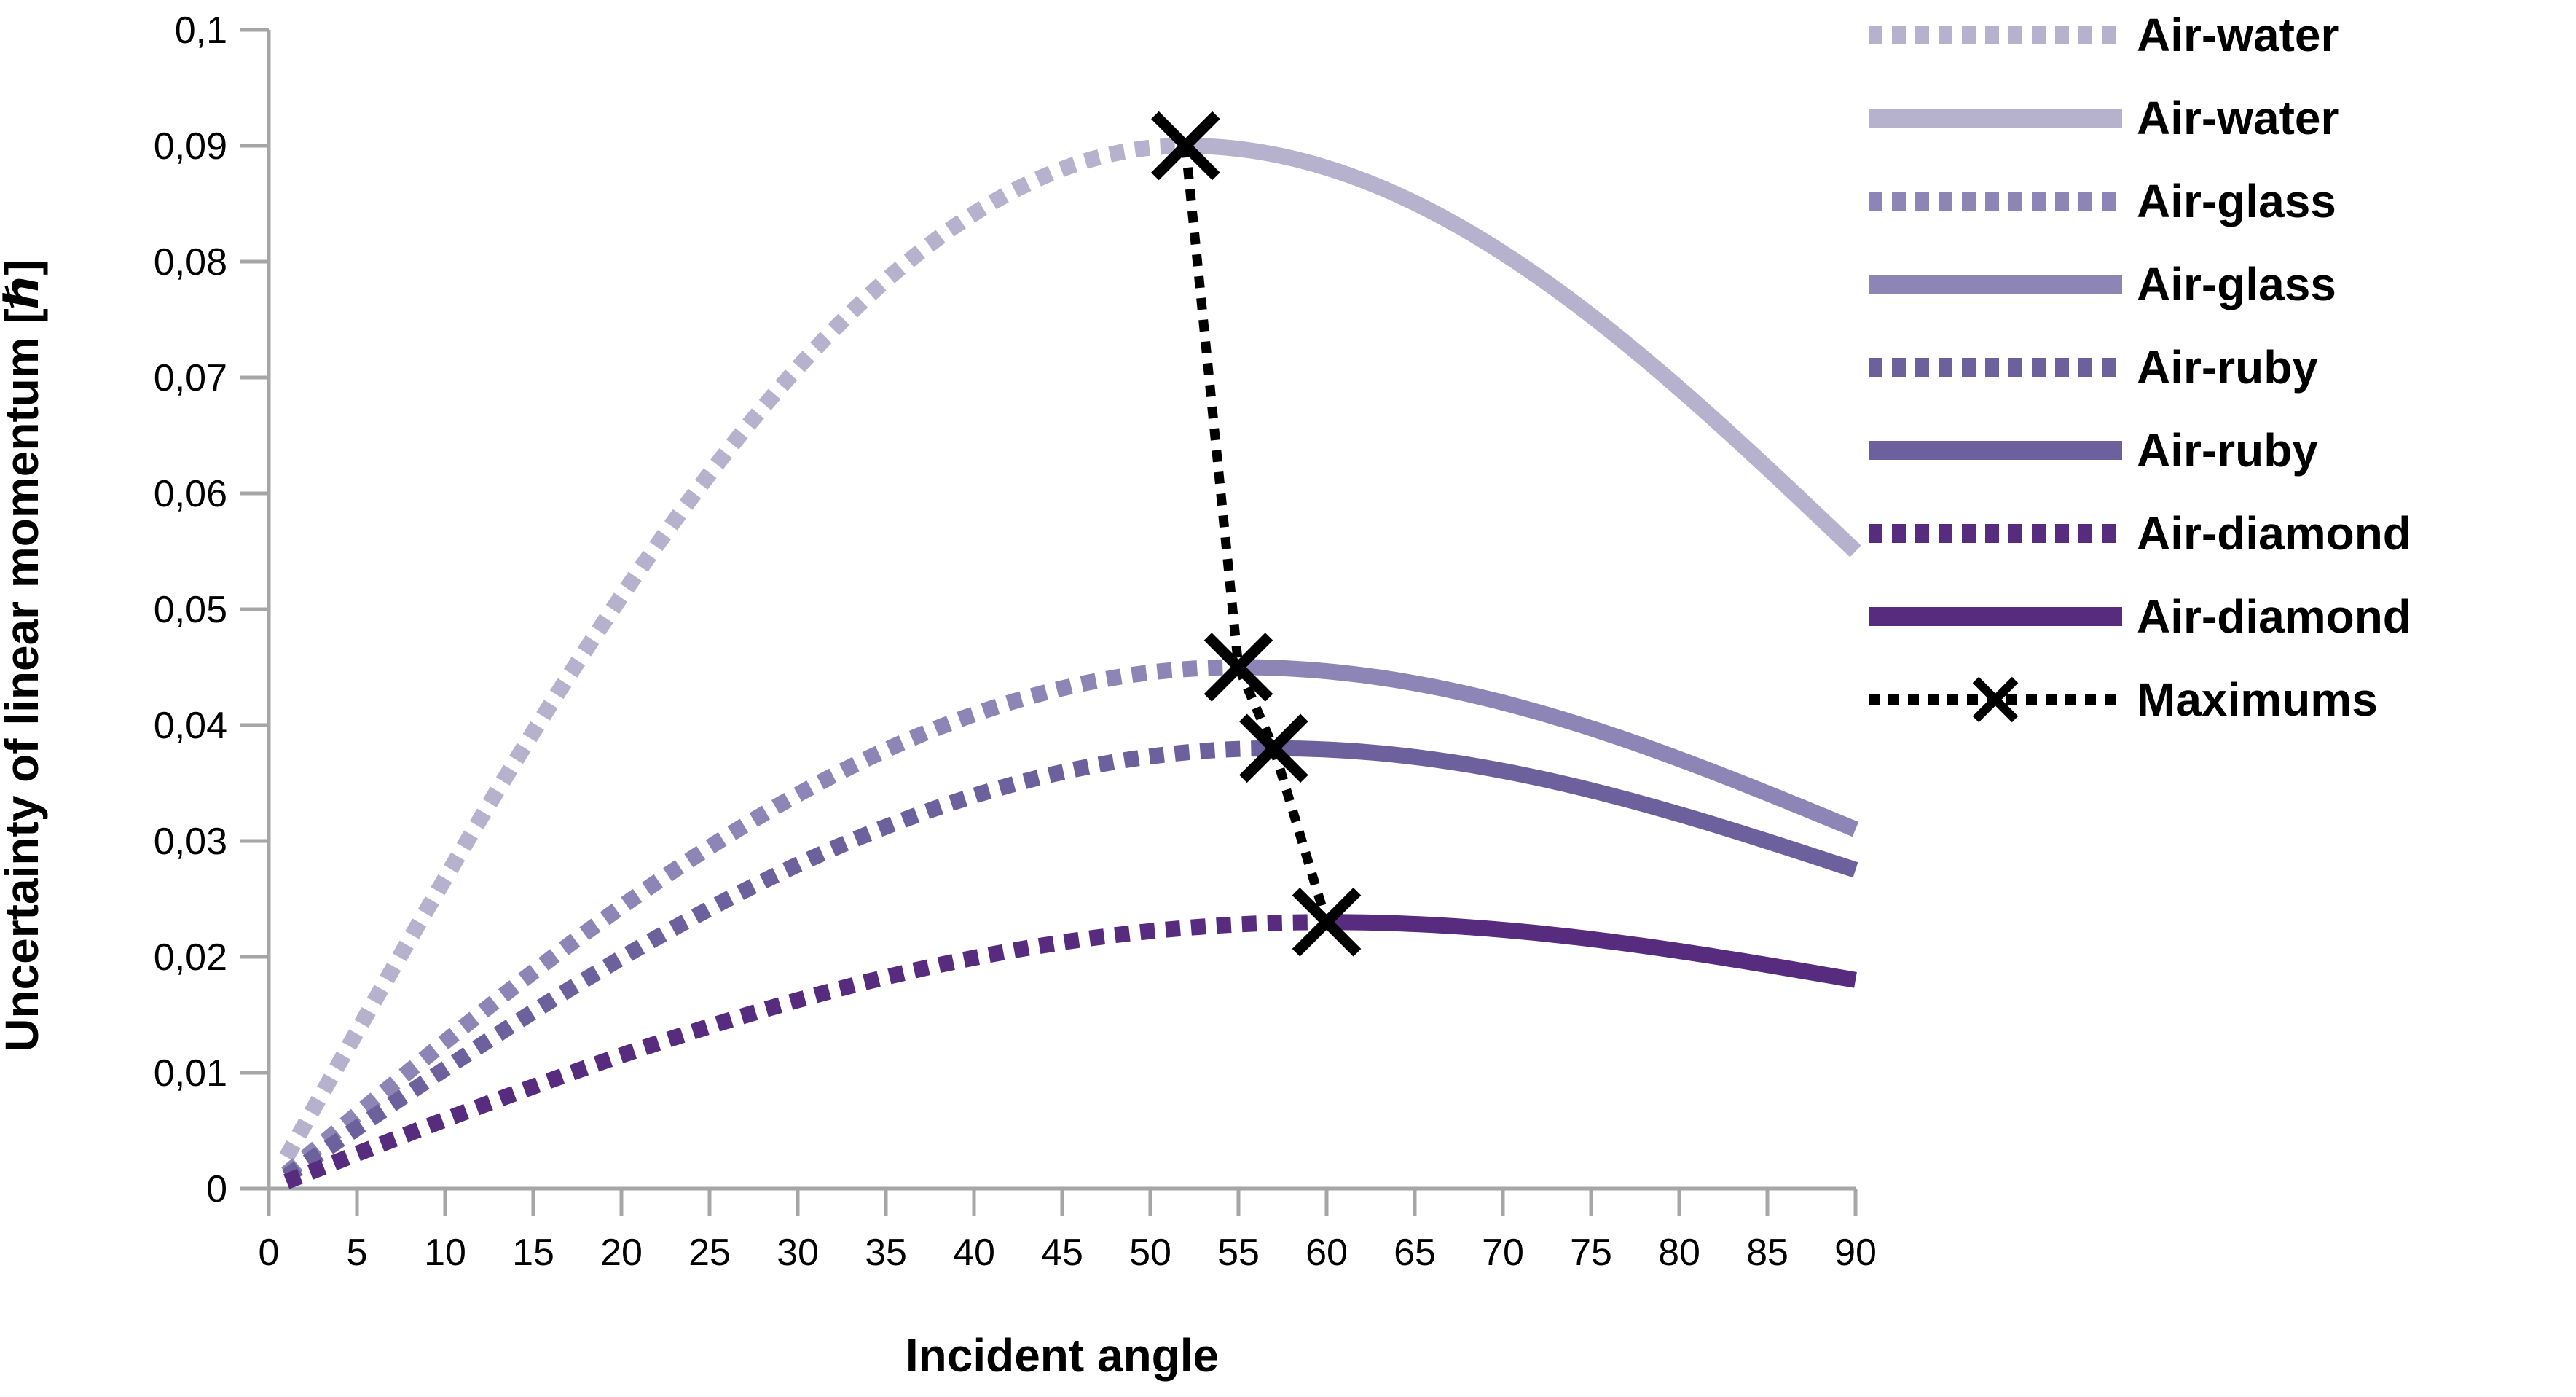 The width and height of the screenshot is (2576, 1397). Describe the element at coordinates (190, 262) in the screenshot. I see `y-tick-label: 0,08` at that location.